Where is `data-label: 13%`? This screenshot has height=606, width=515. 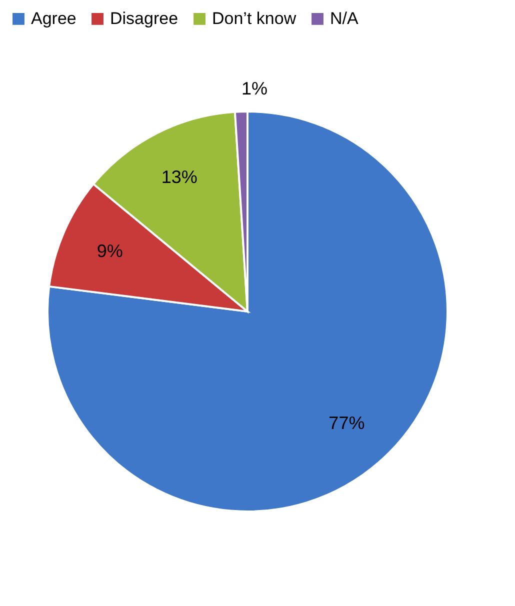 data-label: 13% is located at coordinates (179, 176).